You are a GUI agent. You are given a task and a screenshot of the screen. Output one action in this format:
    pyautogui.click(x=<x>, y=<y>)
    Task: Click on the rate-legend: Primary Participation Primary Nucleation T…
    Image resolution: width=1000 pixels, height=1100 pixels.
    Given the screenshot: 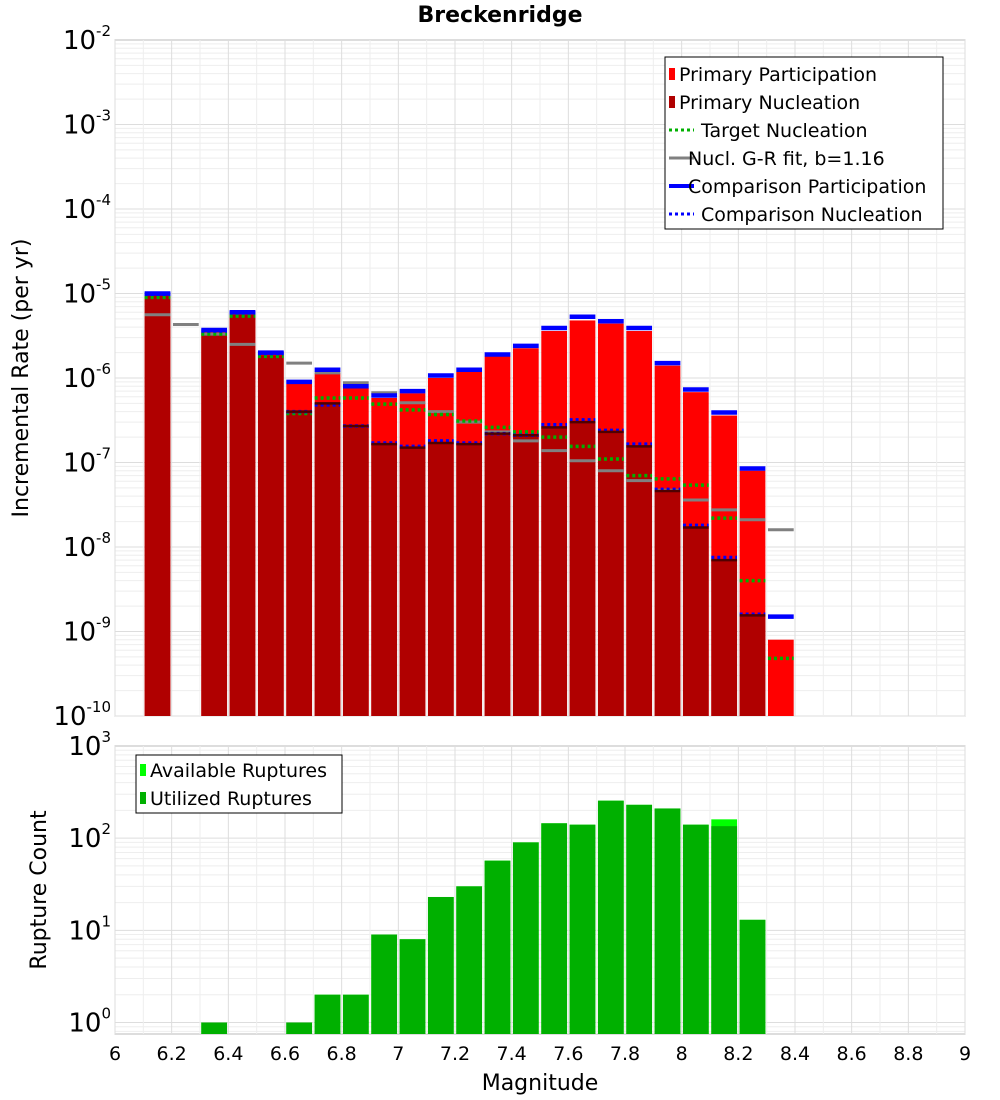 What is the action you would take?
    pyautogui.click(x=804, y=143)
    